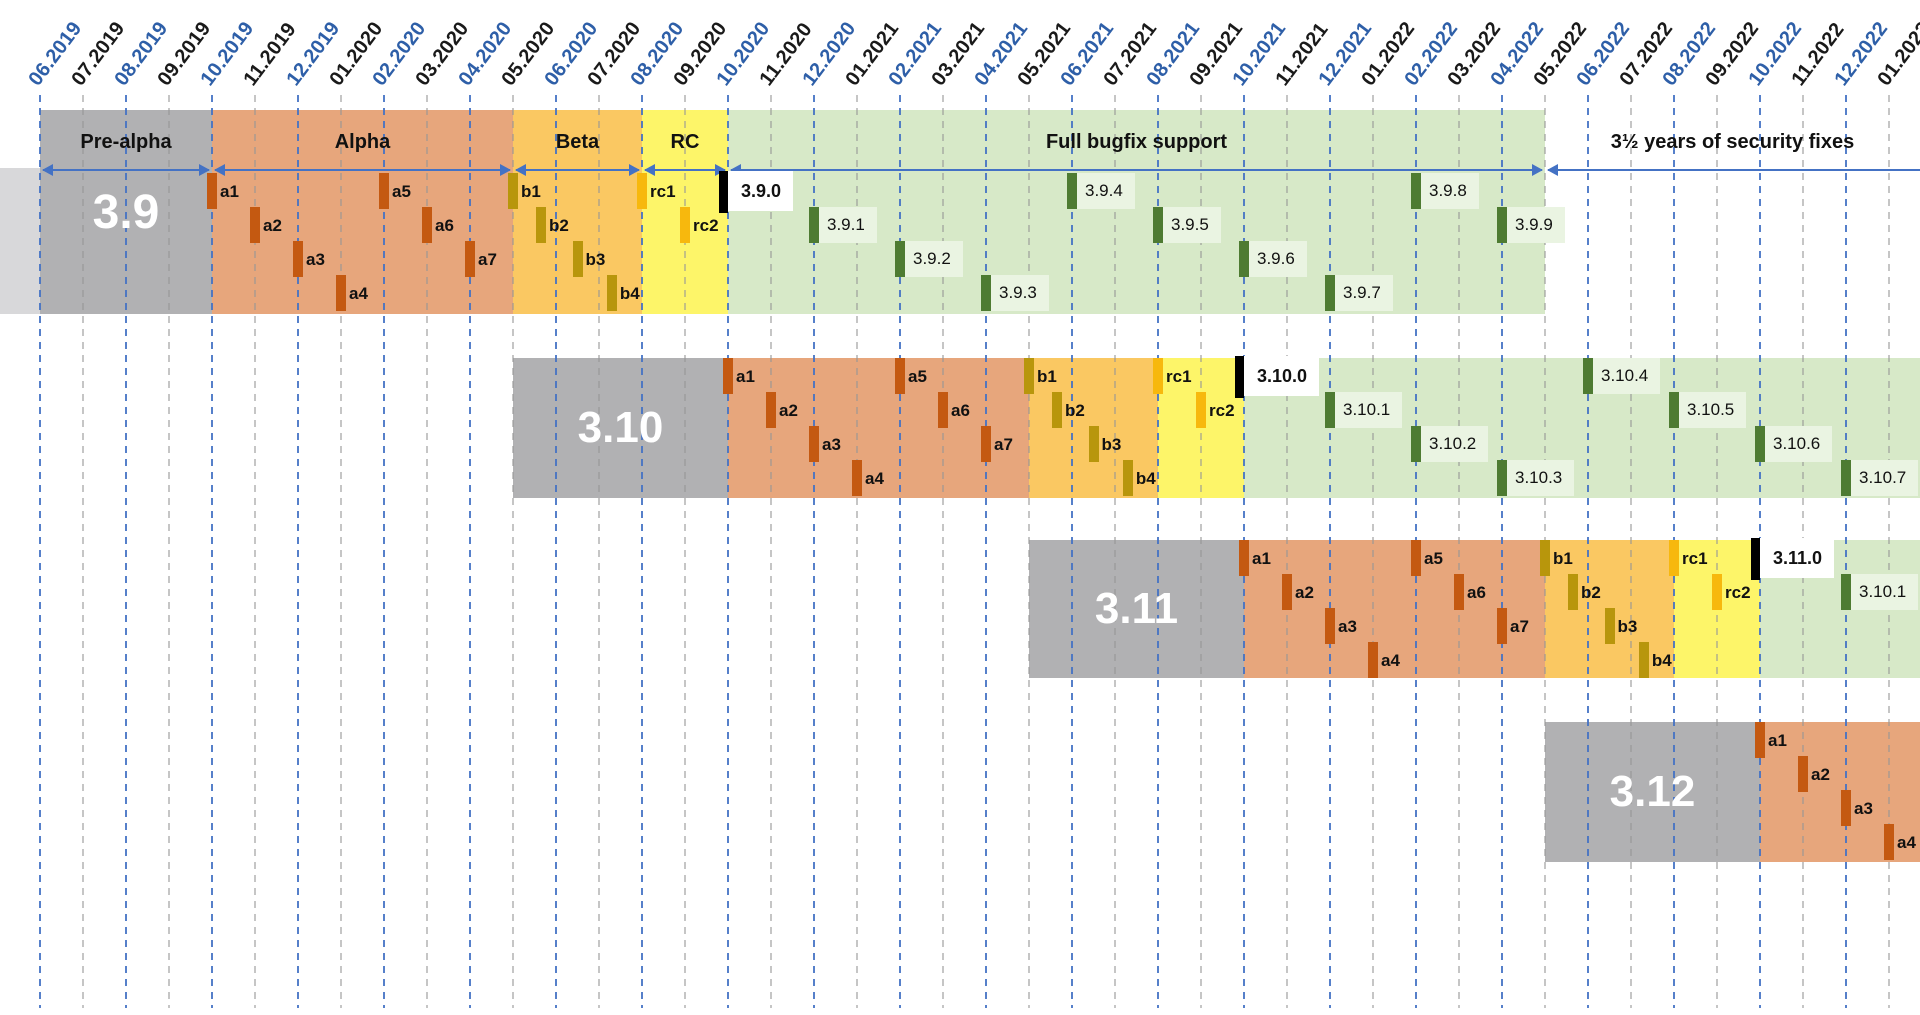  I want to click on phase-label: Full bugfix support, so click(1136, 142).